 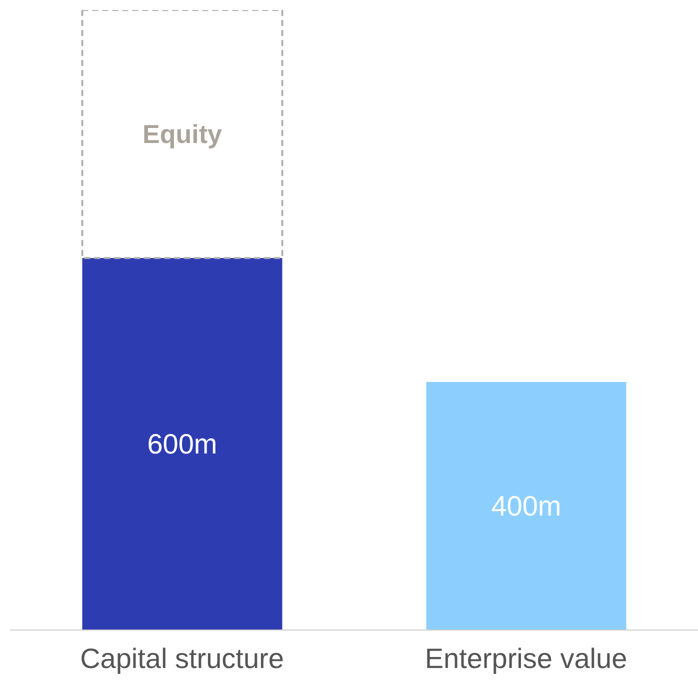 What do you see at coordinates (526, 658) in the screenshot?
I see `x-tick-label: Enterprise value` at bounding box center [526, 658].